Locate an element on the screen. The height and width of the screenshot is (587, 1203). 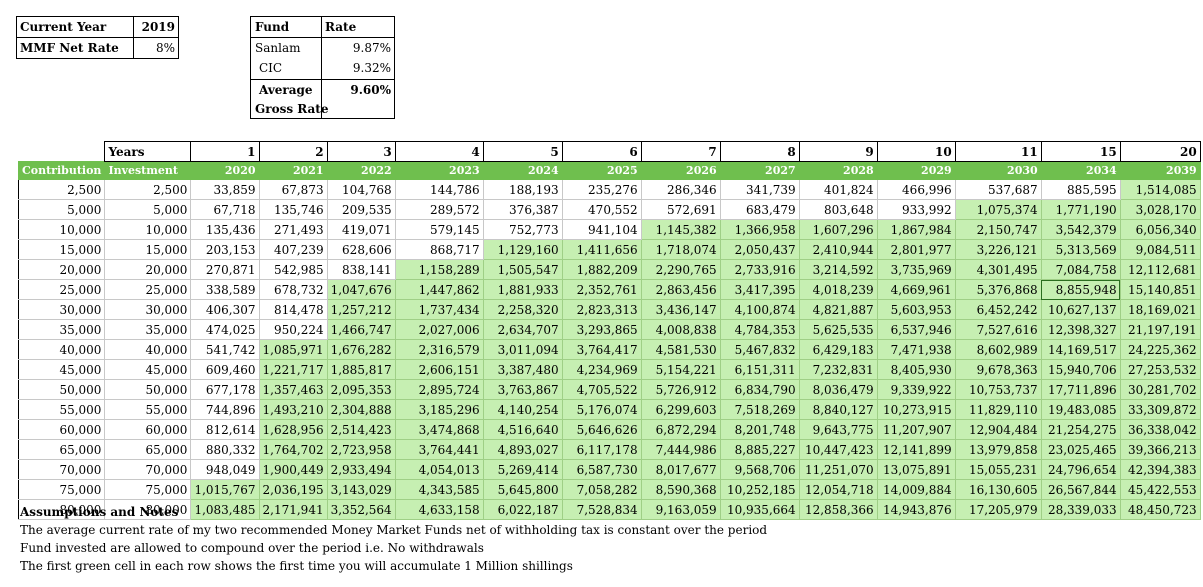
value-cell: 21,254,275 is located at coordinates (1080, 429).